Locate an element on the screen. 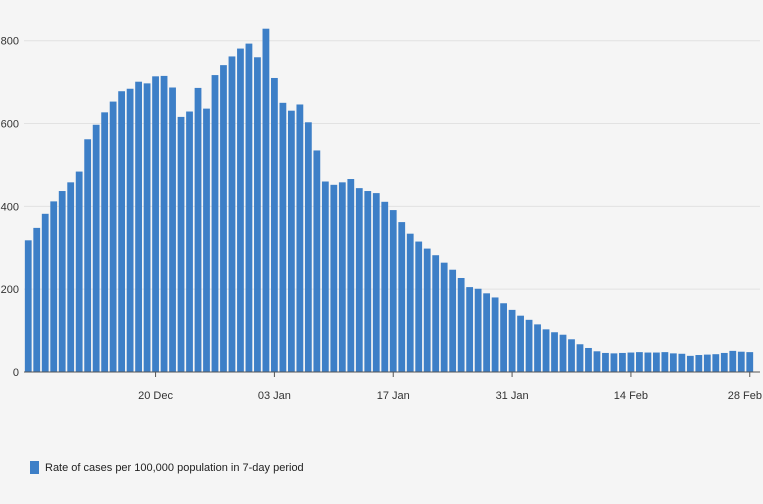  y-tick-label: 600 is located at coordinates (10, 125).